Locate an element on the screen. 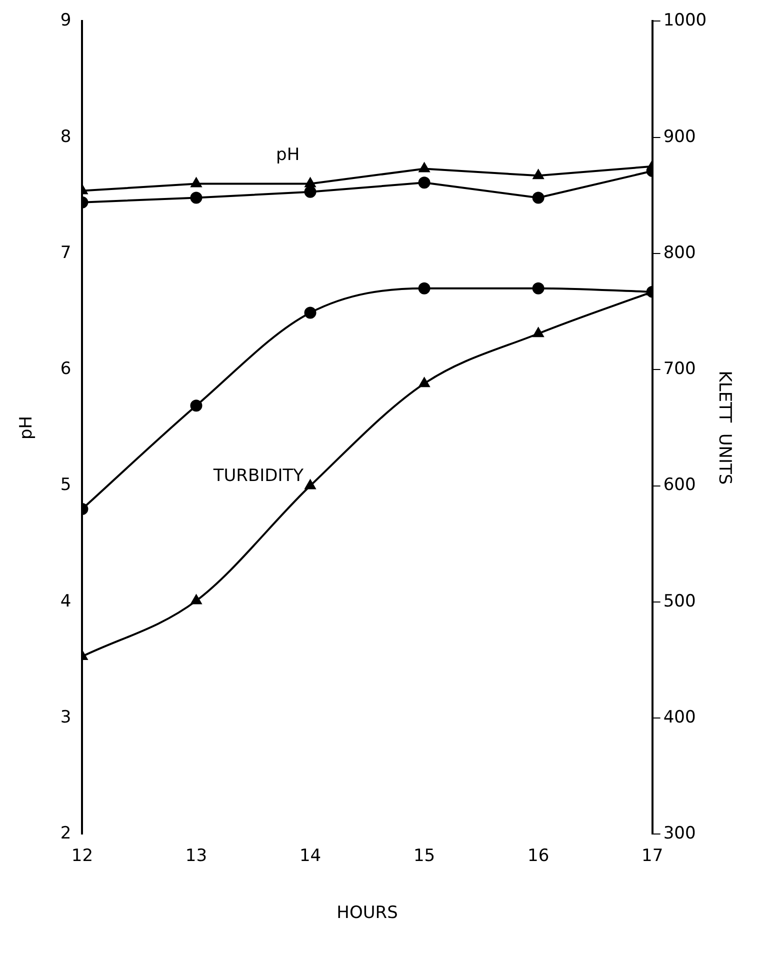  y-tick-label: 7 is located at coordinates (66, 252).